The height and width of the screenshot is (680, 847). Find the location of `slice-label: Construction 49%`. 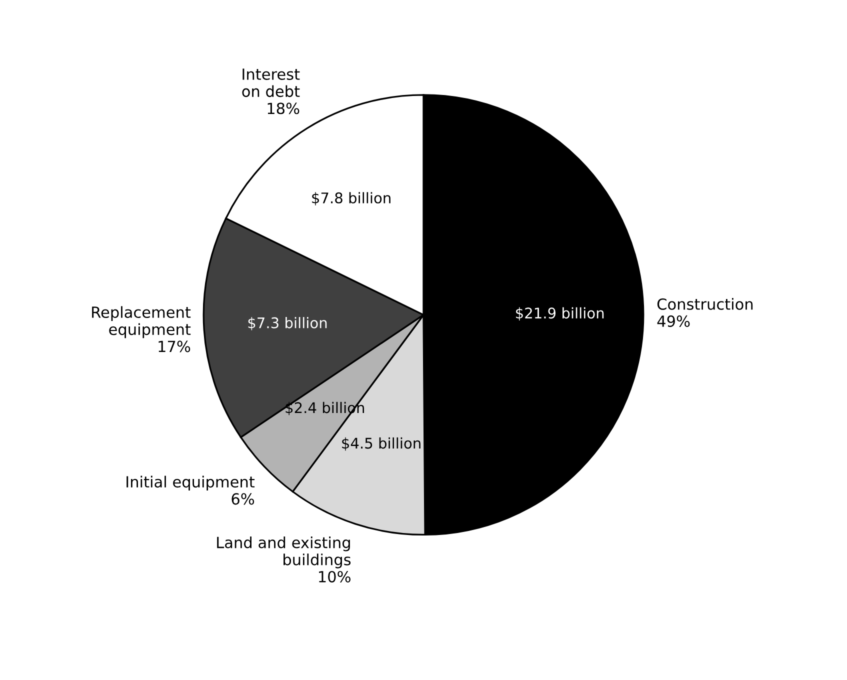

slice-label: Construction 49% is located at coordinates (705, 312).